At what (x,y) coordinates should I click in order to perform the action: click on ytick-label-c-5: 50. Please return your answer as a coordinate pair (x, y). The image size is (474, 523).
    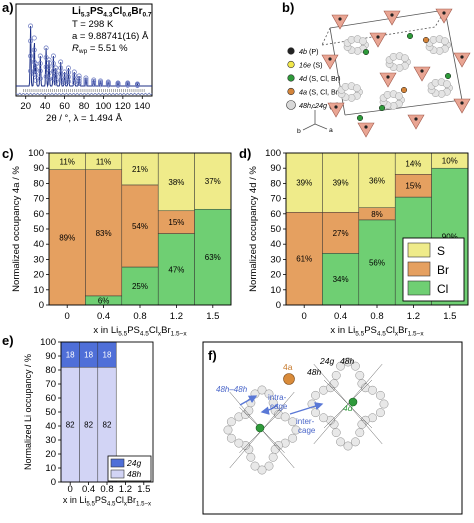
    Looking at the image, I should click on (38, 229).